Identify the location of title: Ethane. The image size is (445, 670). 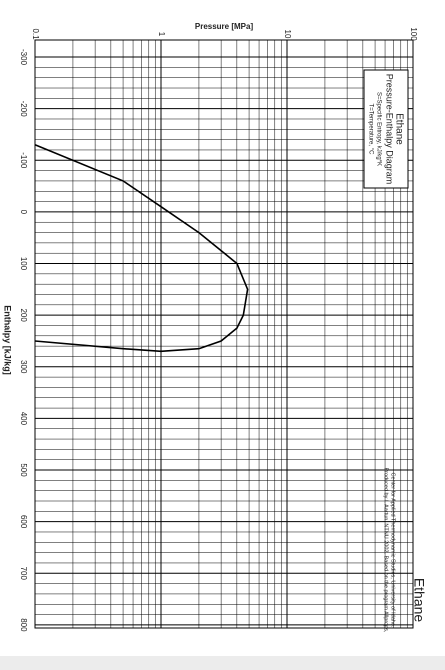
(398, 129).